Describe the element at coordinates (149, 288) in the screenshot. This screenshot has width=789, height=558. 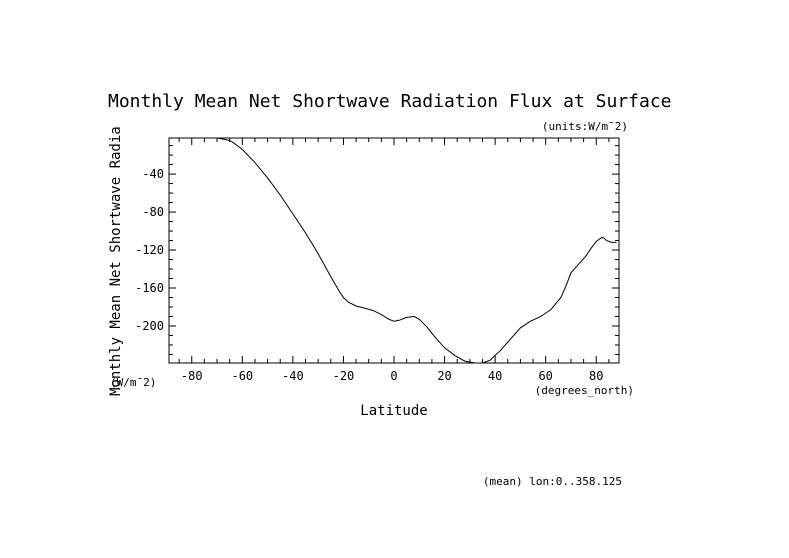
I see `y-tick-label: -160` at that location.